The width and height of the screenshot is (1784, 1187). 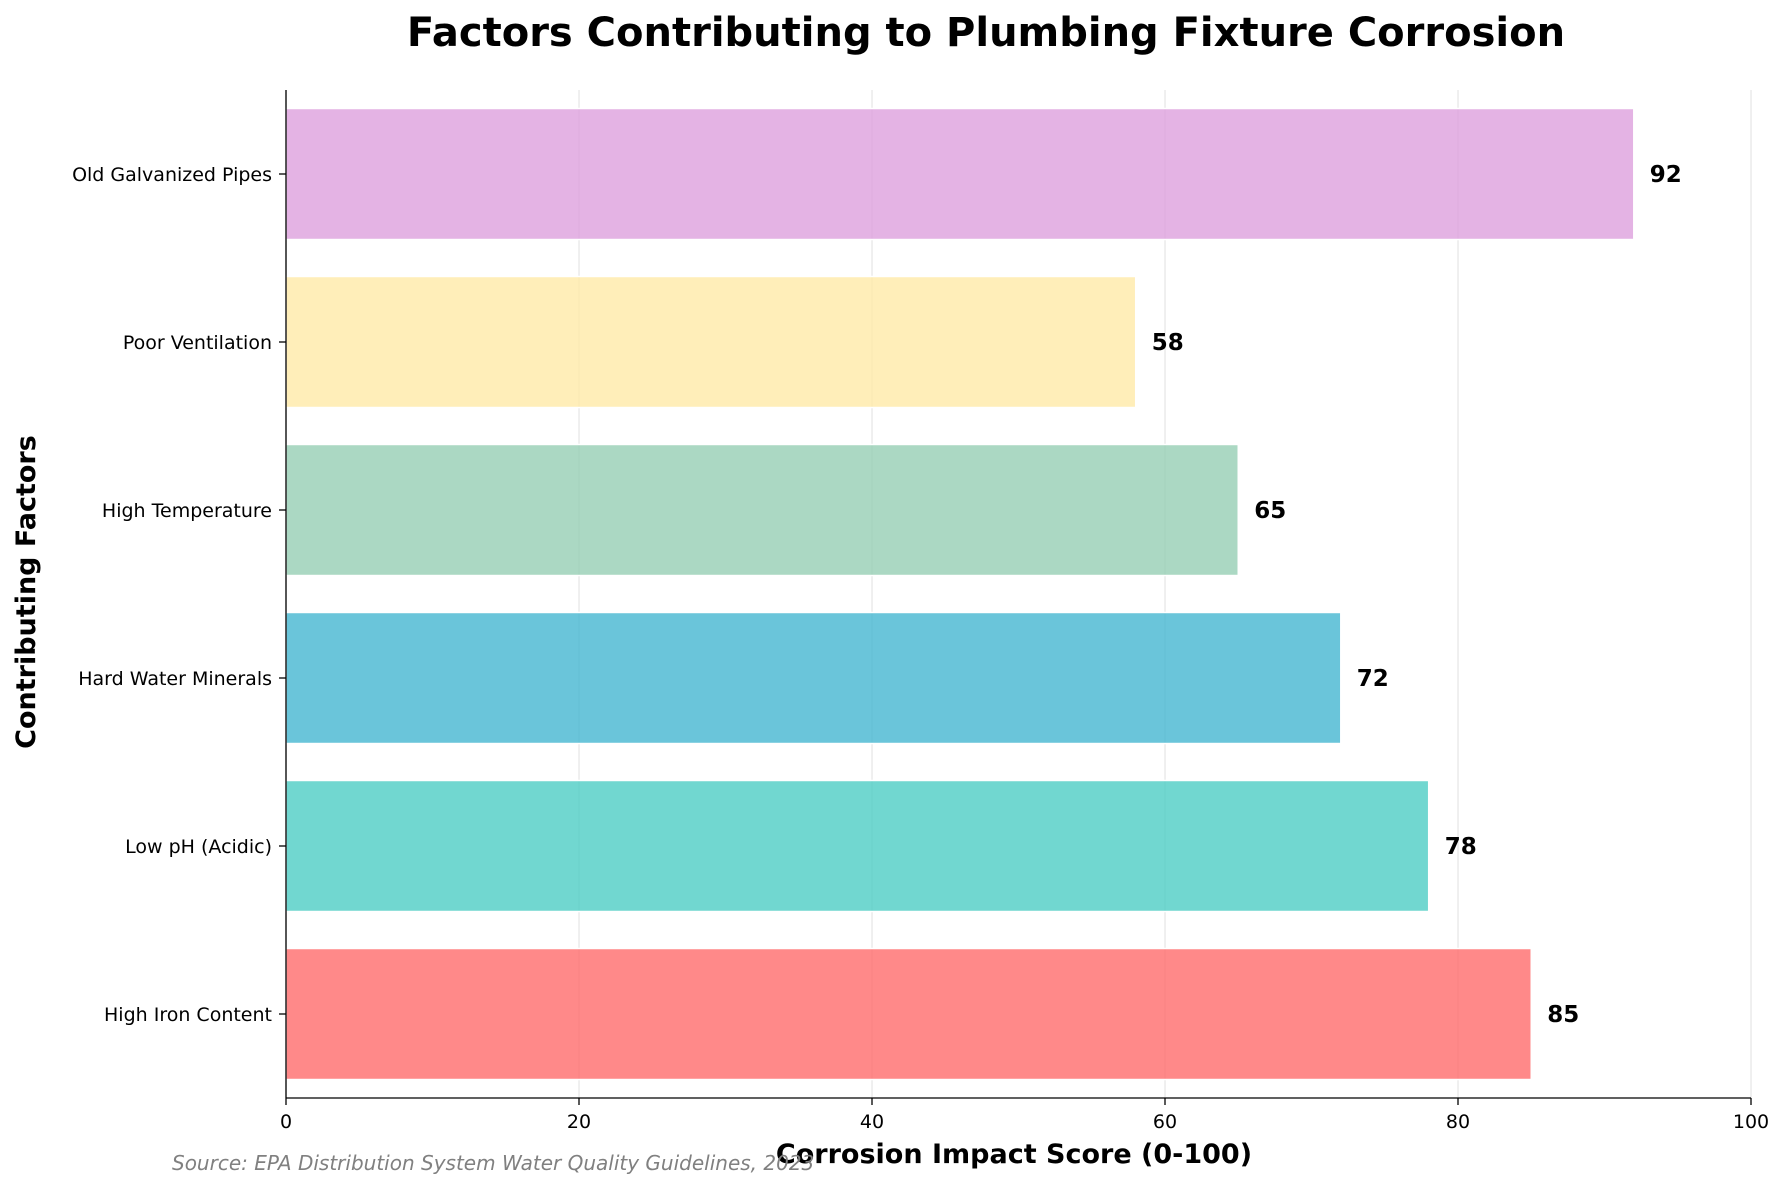 What do you see at coordinates (26, 592) in the screenshot?
I see `y-axis-label: Contributing Factors` at bounding box center [26, 592].